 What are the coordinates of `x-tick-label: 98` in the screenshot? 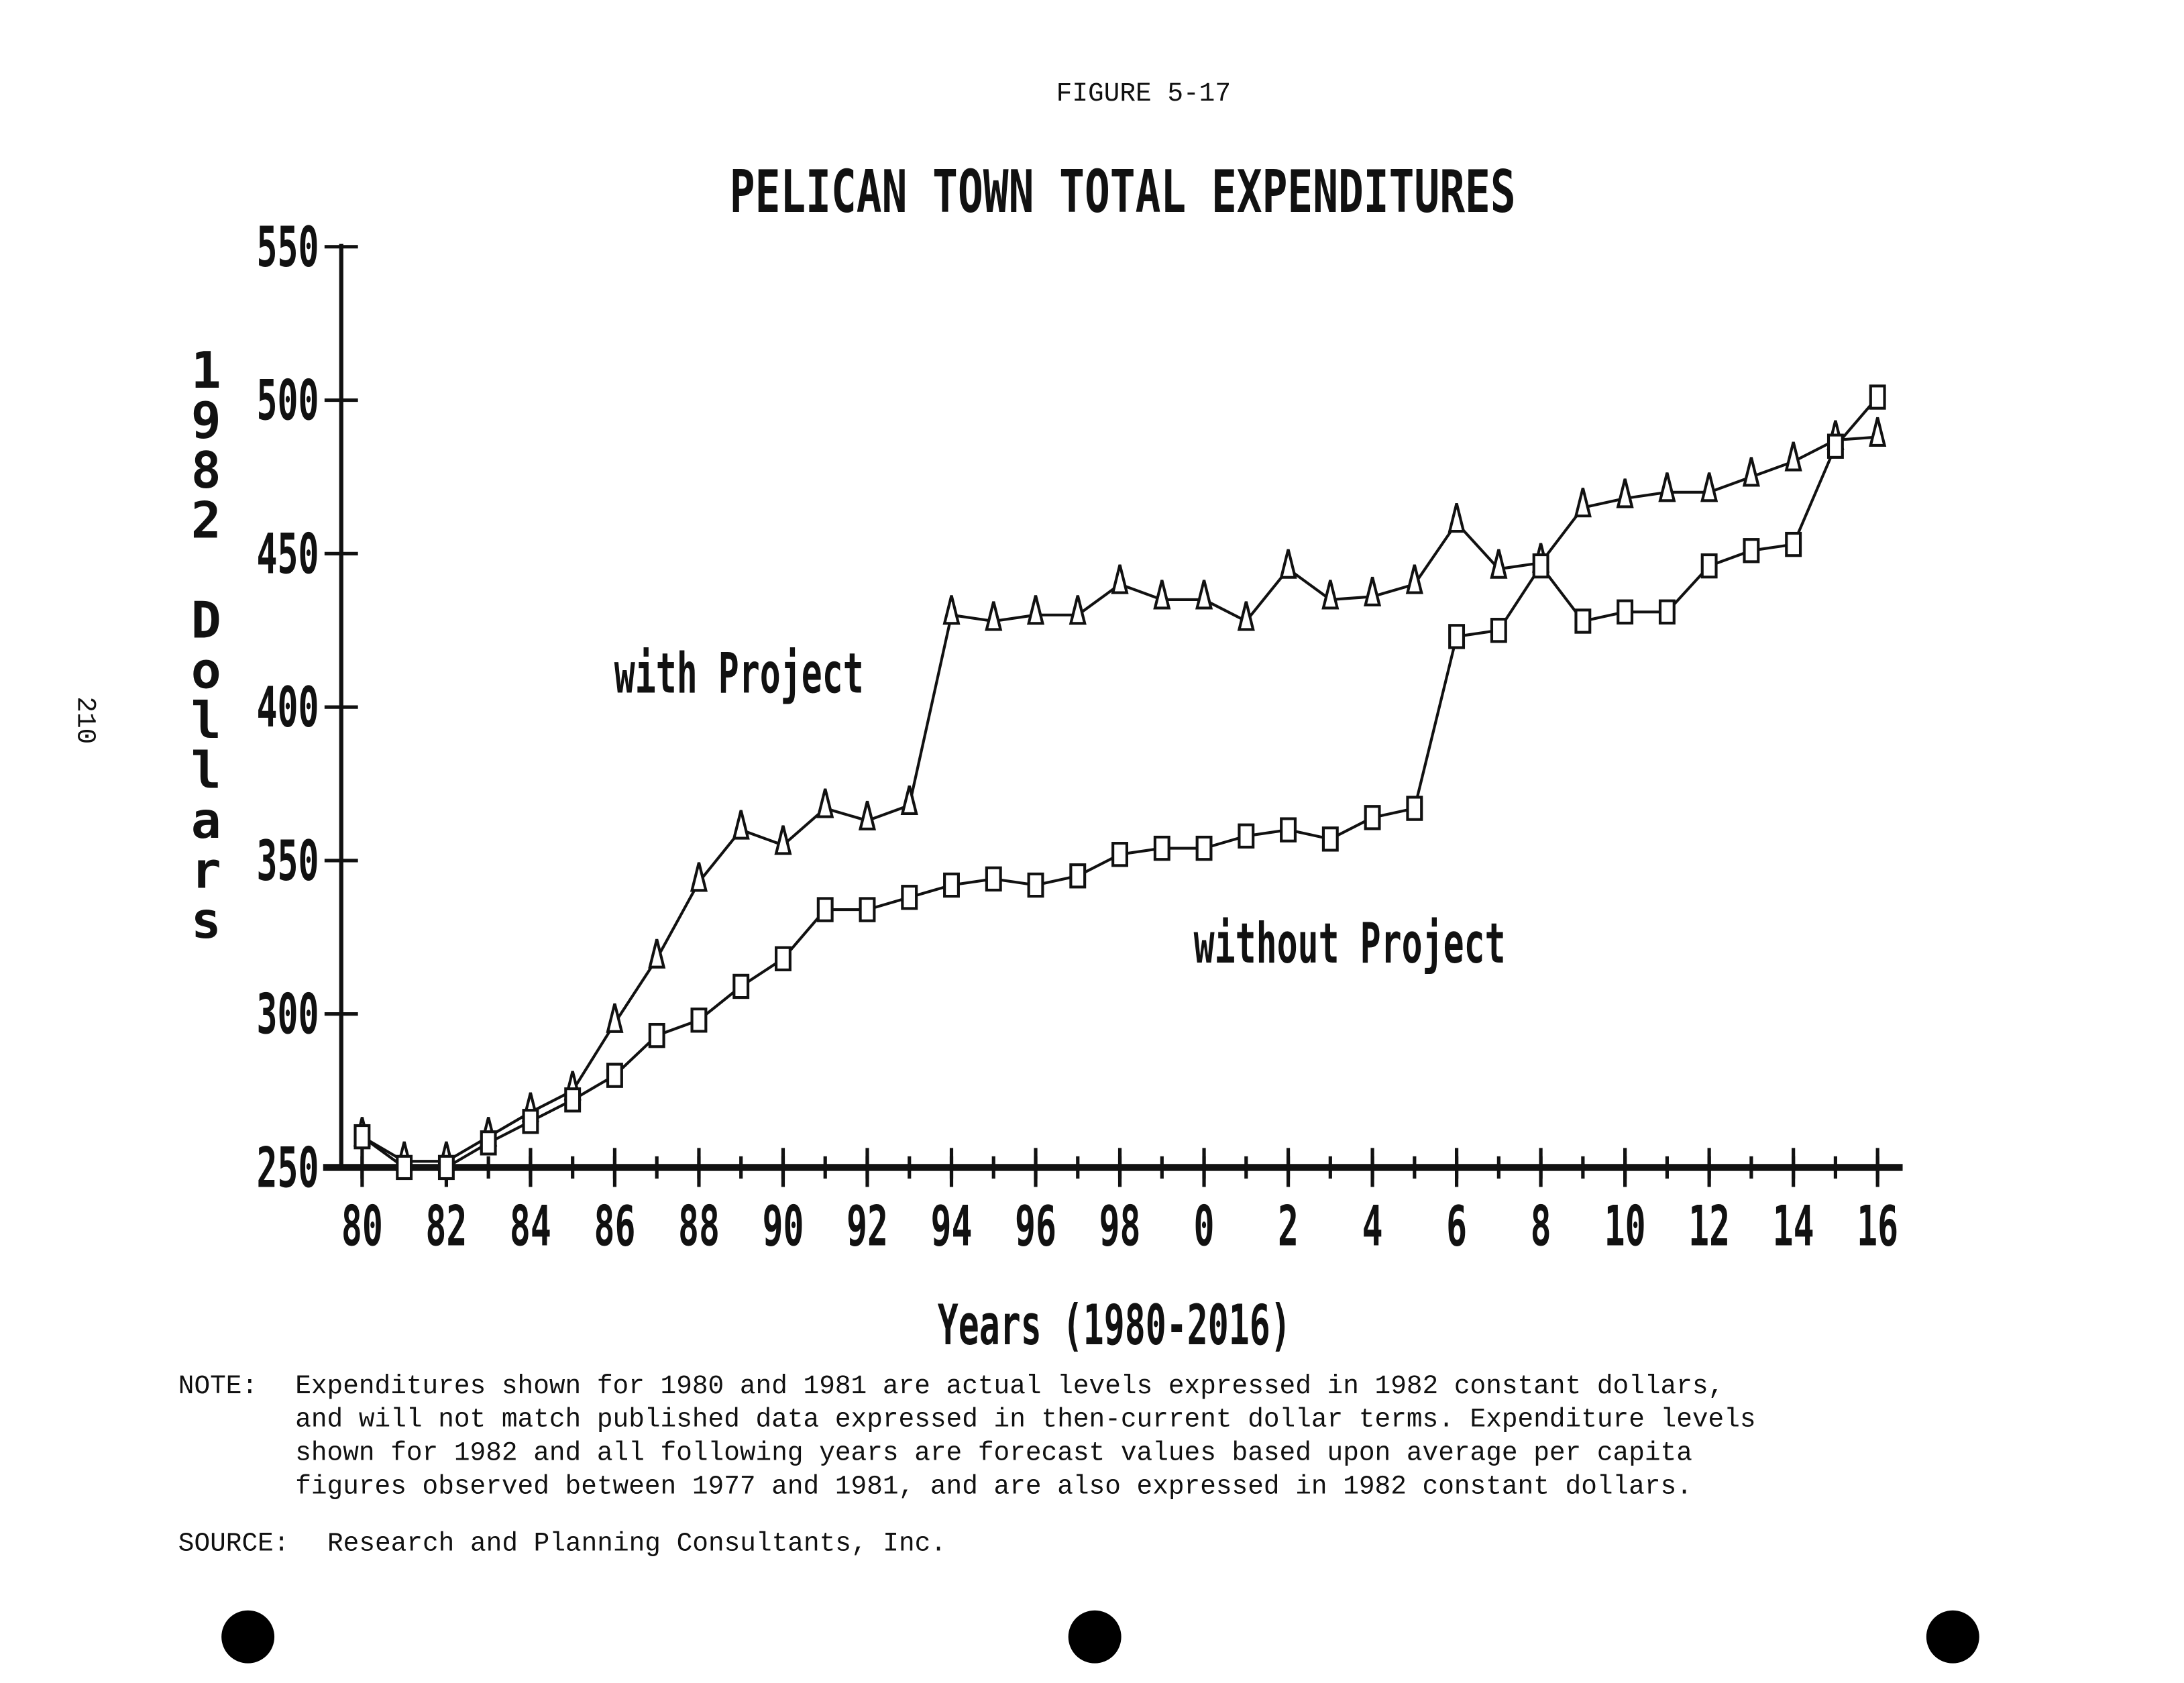 It's located at (1120, 1227).